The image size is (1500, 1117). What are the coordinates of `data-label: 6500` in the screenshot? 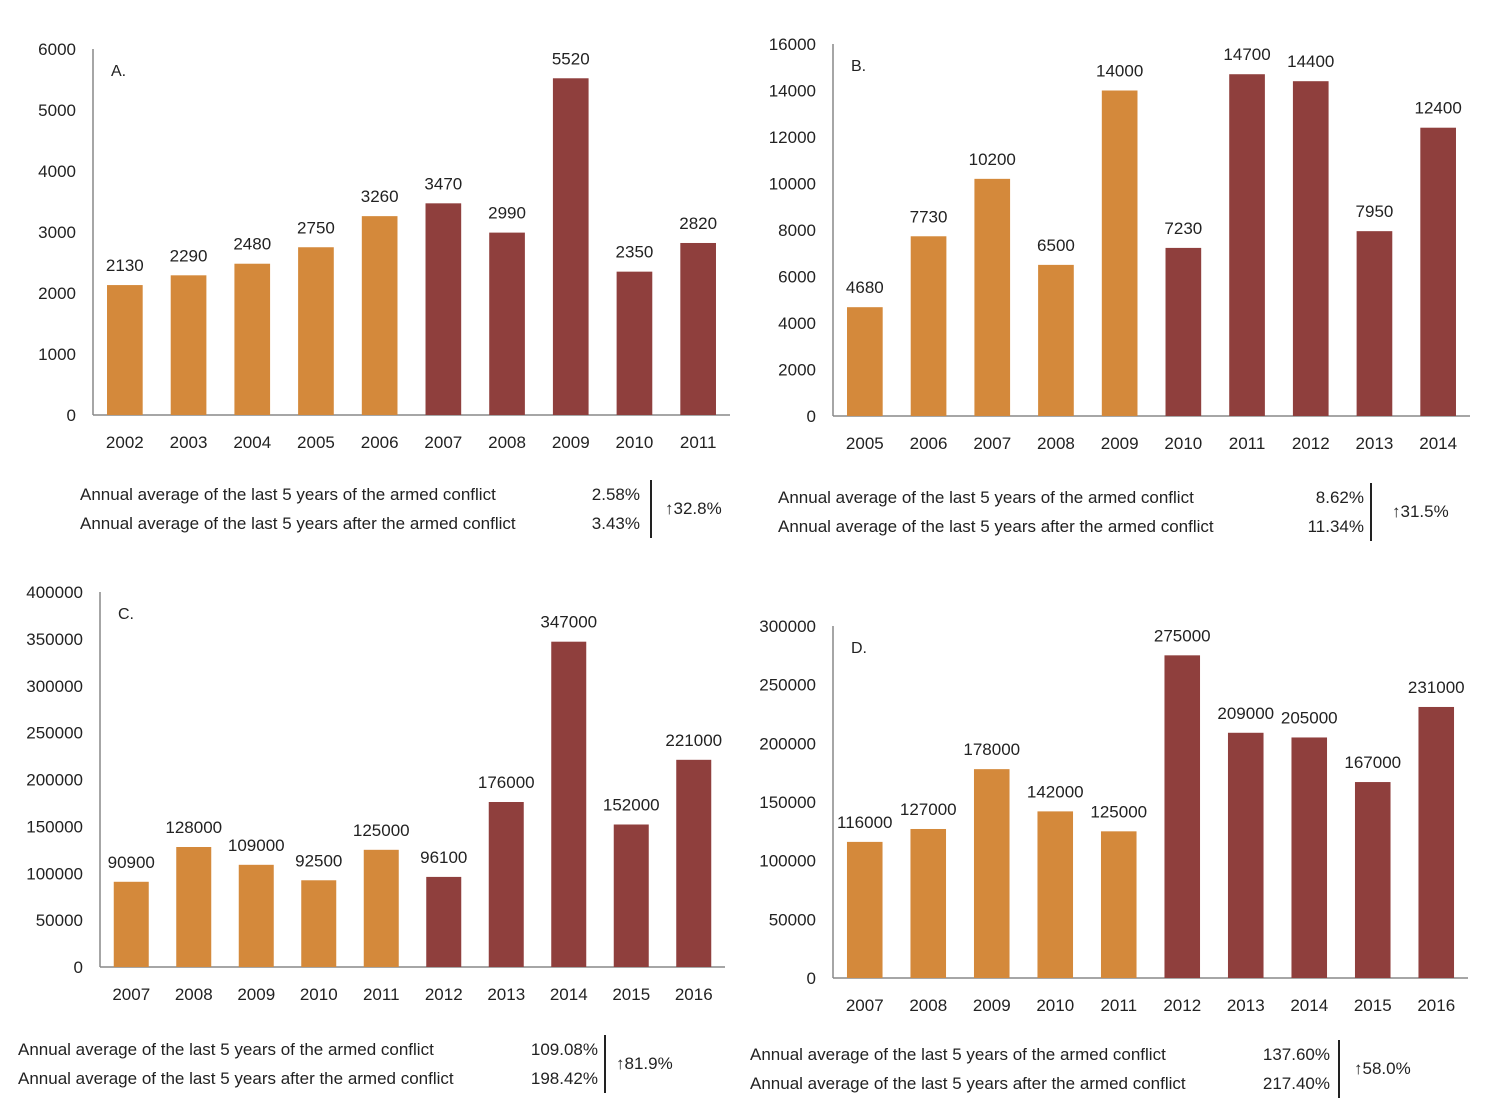 It's located at (1056, 245).